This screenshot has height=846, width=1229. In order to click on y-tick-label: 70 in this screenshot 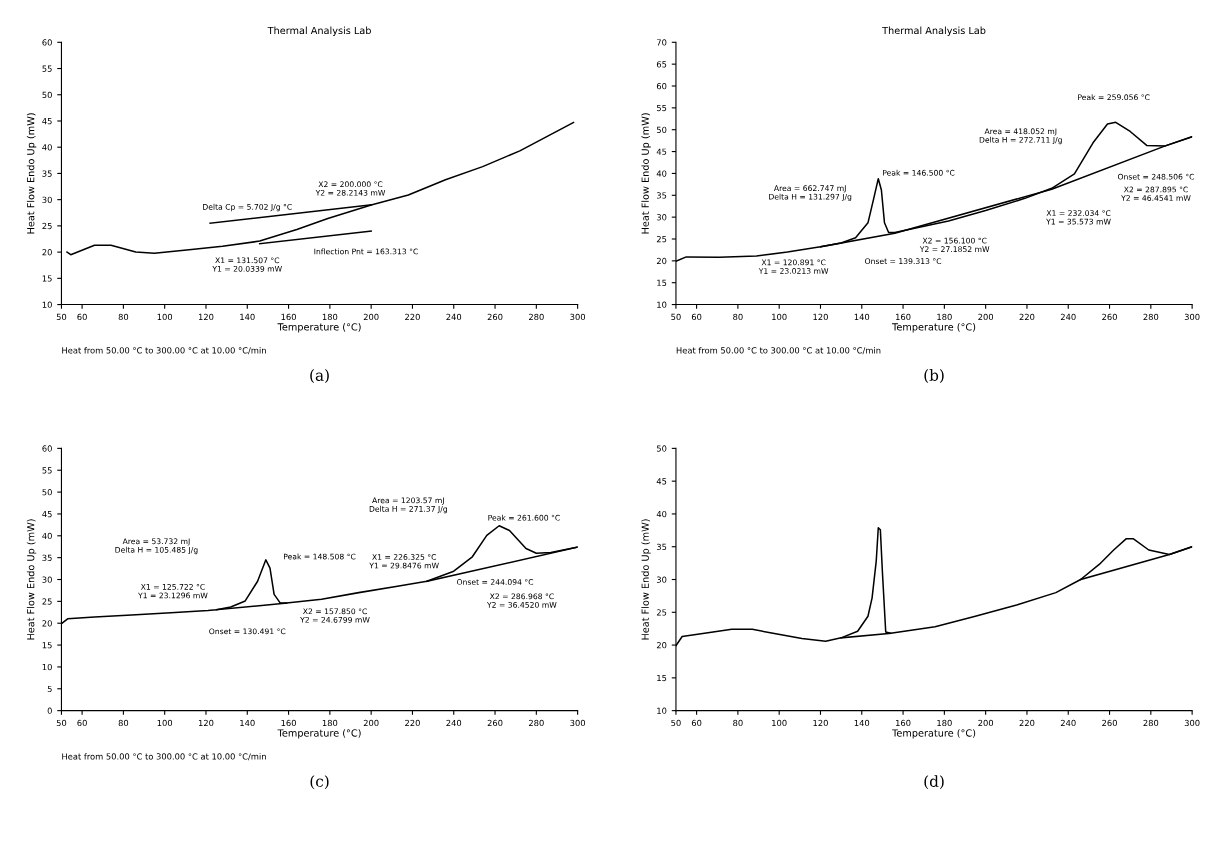, I will do `click(662, 42)`.